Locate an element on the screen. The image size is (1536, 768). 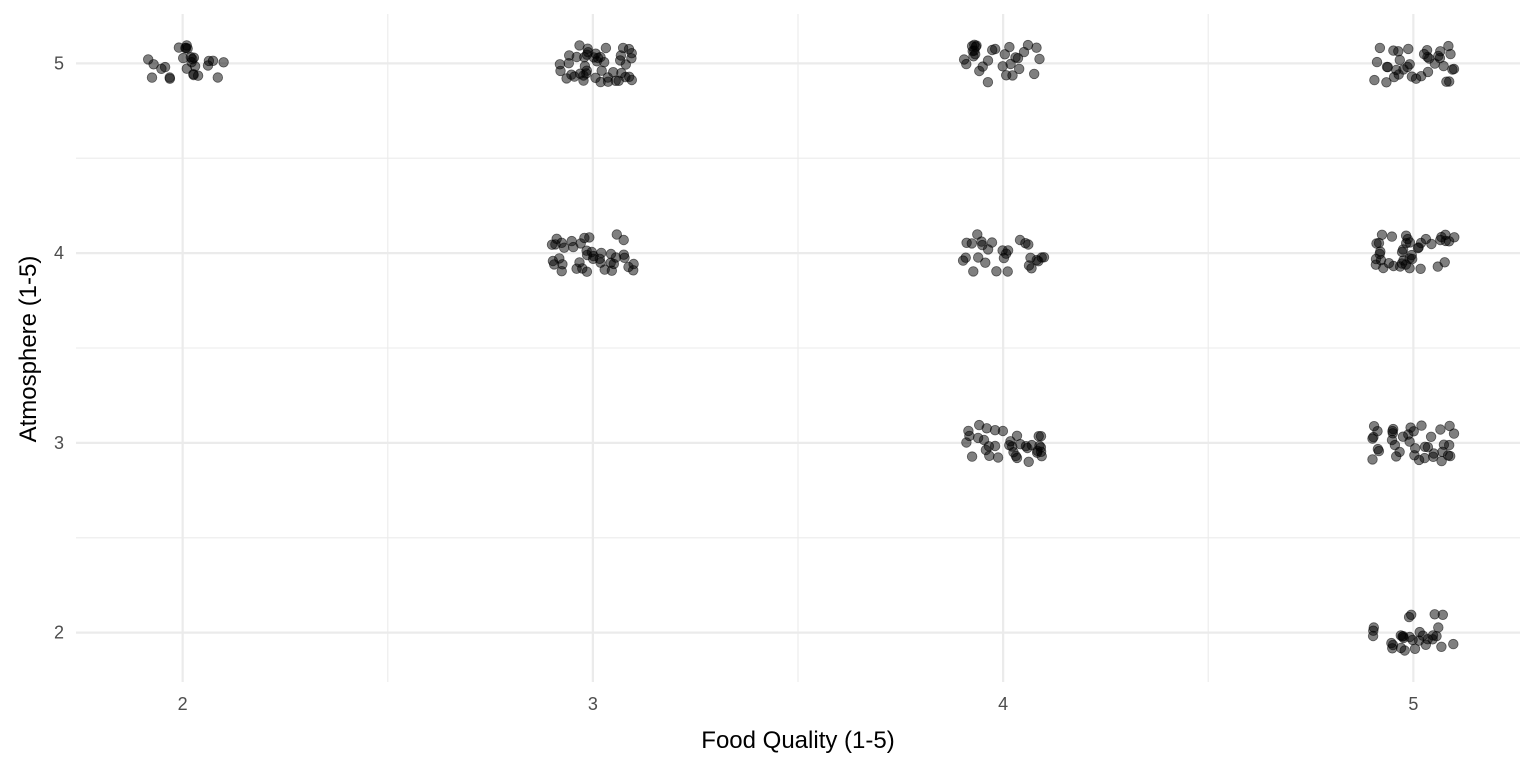
y-tick-label: 2 is located at coordinates (59, 633).